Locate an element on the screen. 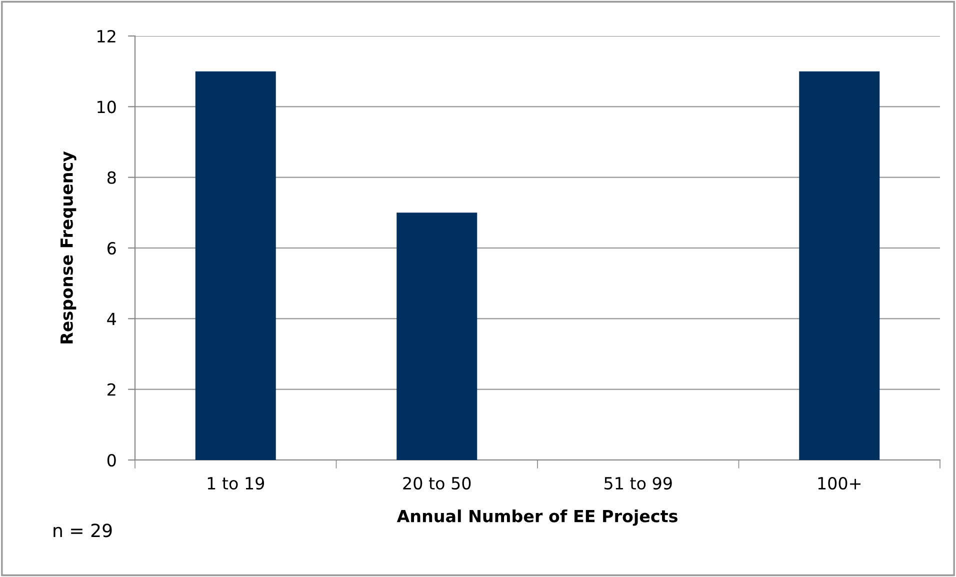  text: n = 29 is located at coordinates (83, 531).